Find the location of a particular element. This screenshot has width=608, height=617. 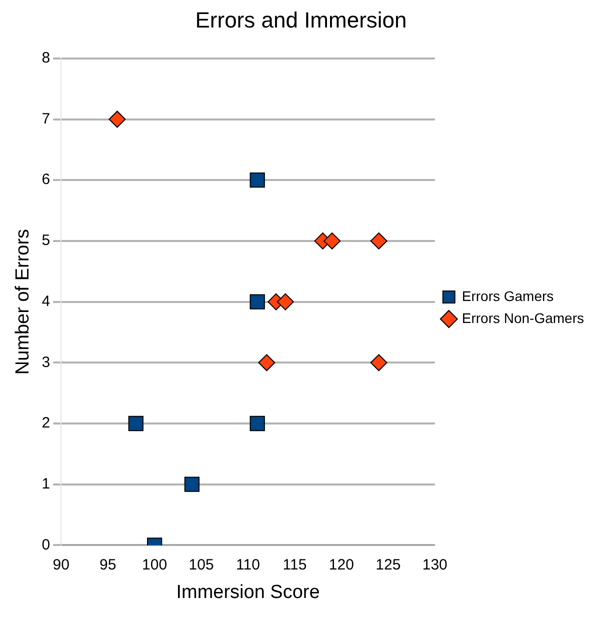

y-tick-label: 0 is located at coordinates (46, 545).